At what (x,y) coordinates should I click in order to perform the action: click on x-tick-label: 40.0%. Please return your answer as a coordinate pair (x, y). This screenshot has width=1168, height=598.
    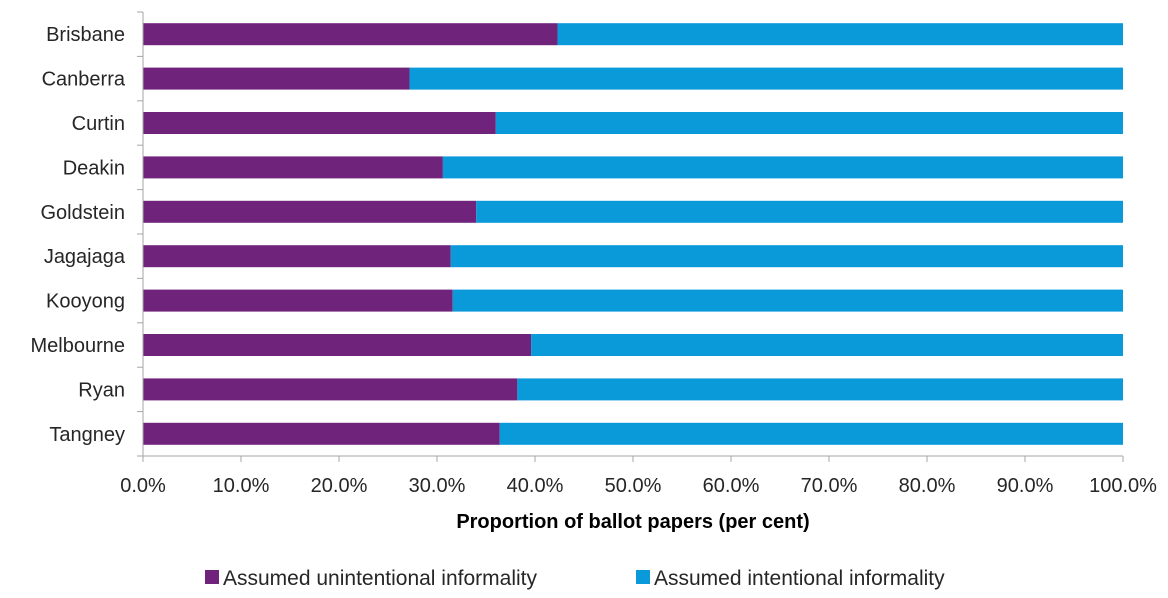
    Looking at the image, I should click on (535, 486).